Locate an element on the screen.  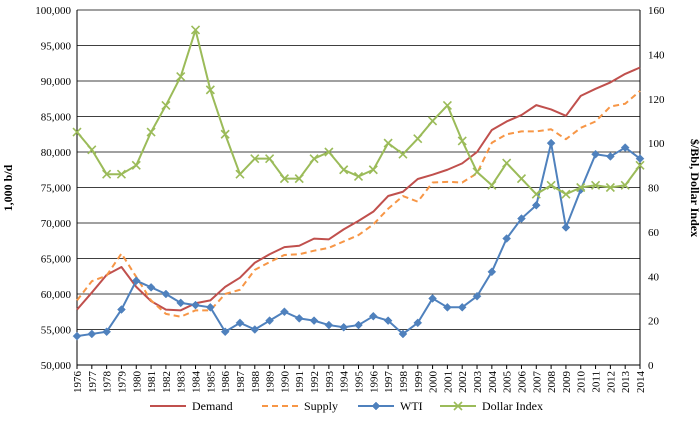
left-tick-label: 65,000 is located at coordinates (56, 260).